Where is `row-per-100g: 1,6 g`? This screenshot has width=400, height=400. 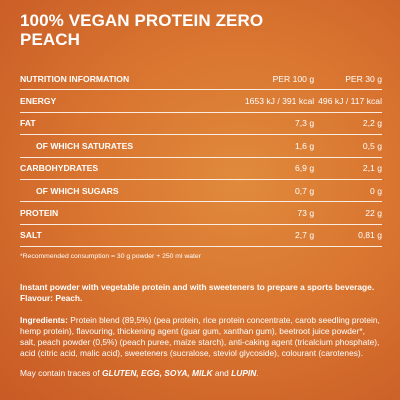 row-per-100g: 1,6 g is located at coordinates (262, 146).